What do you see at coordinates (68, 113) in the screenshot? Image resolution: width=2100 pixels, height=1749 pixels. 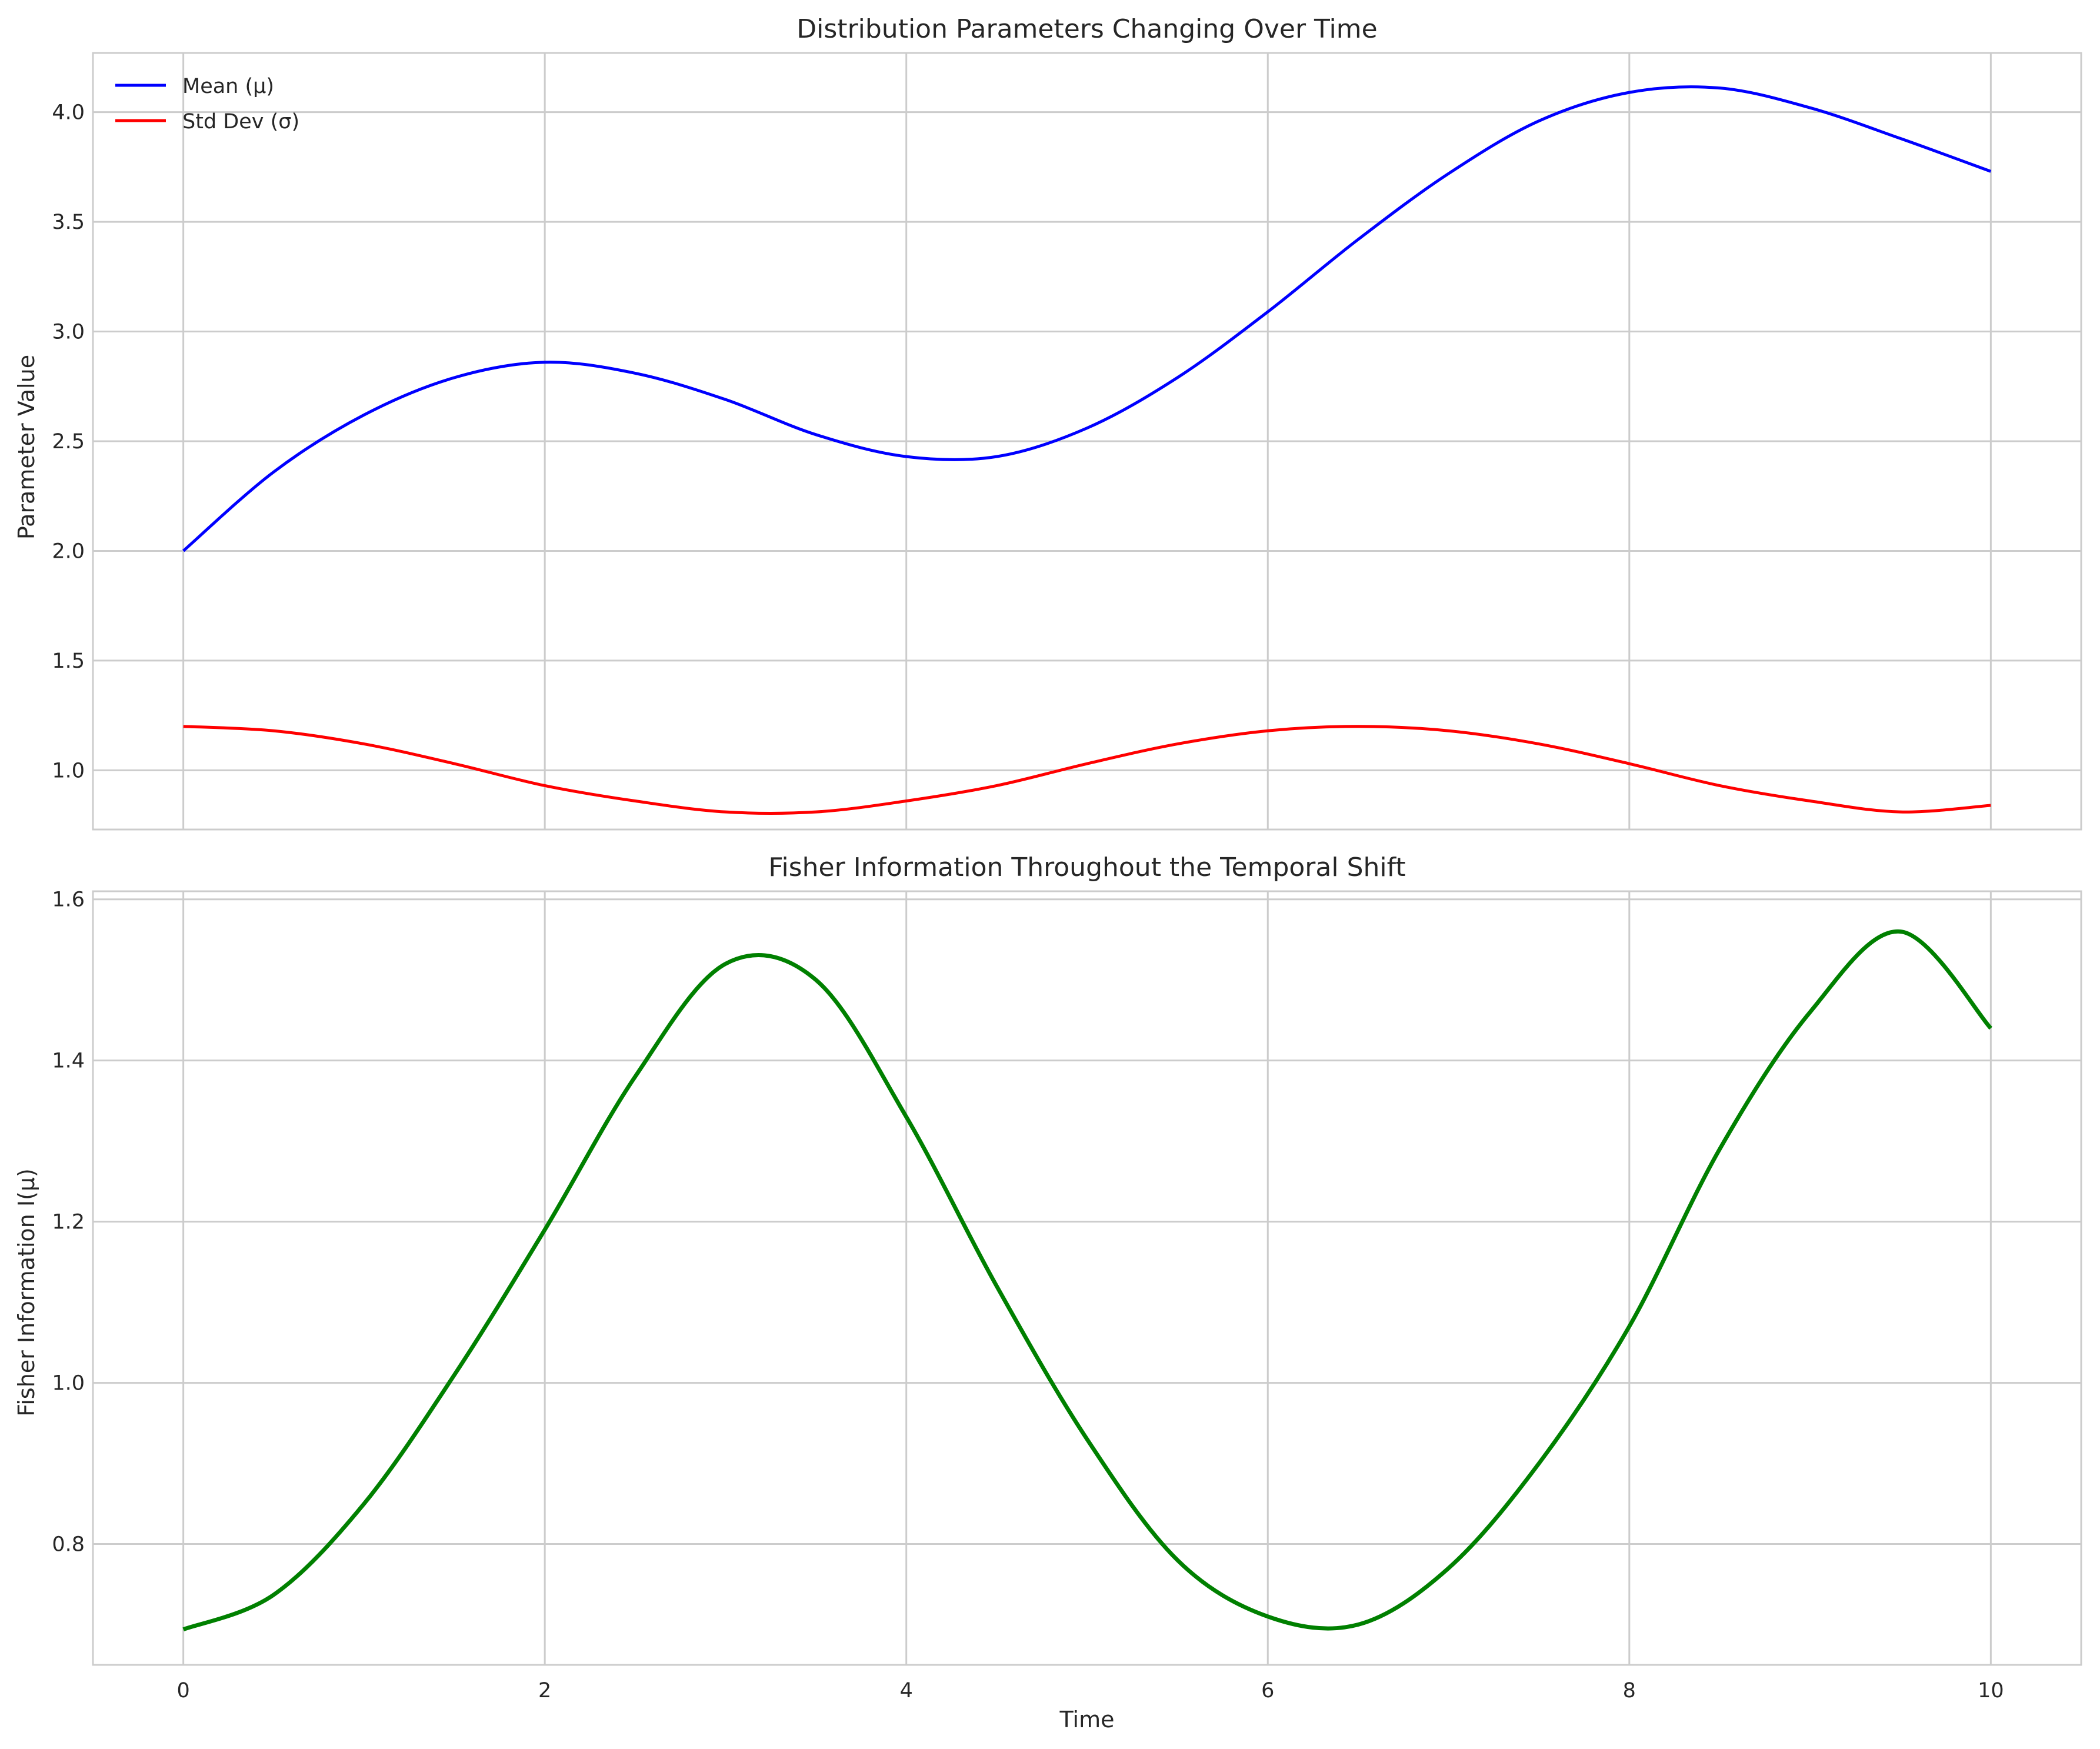 I see `y-tick-label: 4.0` at bounding box center [68, 113].